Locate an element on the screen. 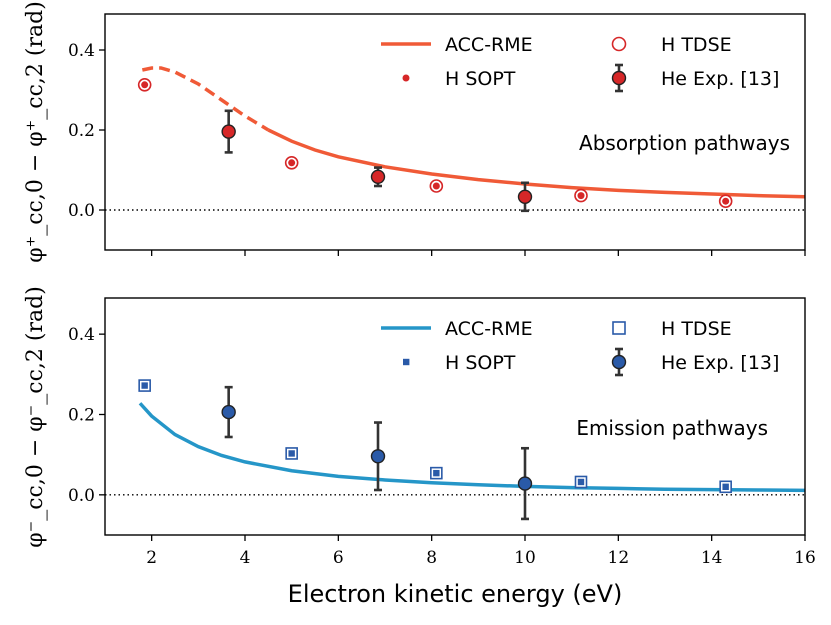  acc-rme-dashed-line is located at coordinates (205, 99).